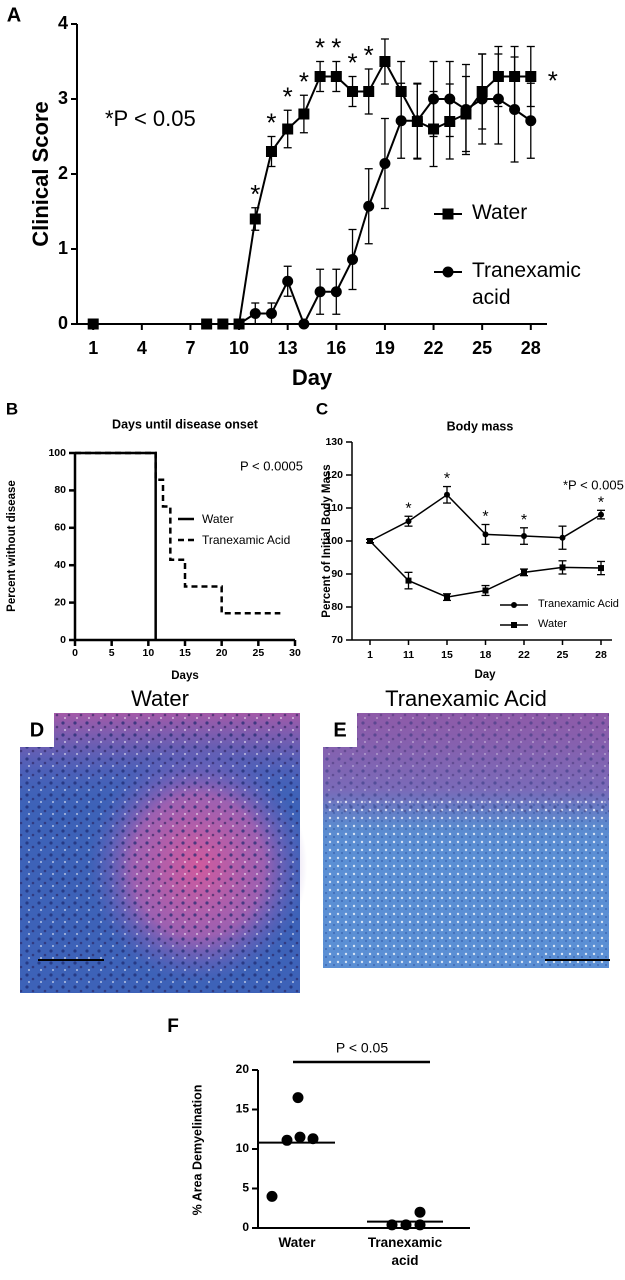 Image resolution: width=625 pixels, height=1280 pixels. Describe the element at coordinates (362, 1048) in the screenshot. I see `annotation: P < 0.05` at that location.